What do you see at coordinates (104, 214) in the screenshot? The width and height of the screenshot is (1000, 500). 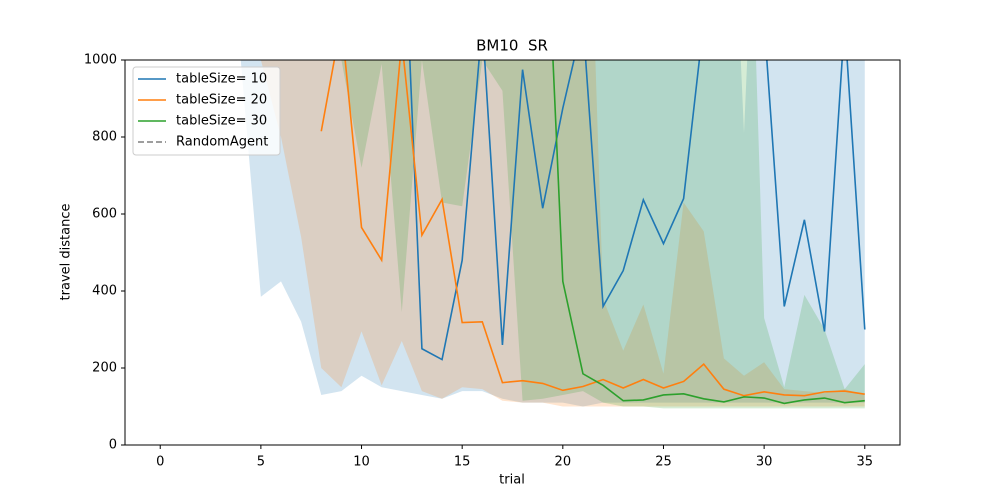 I see `y-tick-label: 600` at bounding box center [104, 214].